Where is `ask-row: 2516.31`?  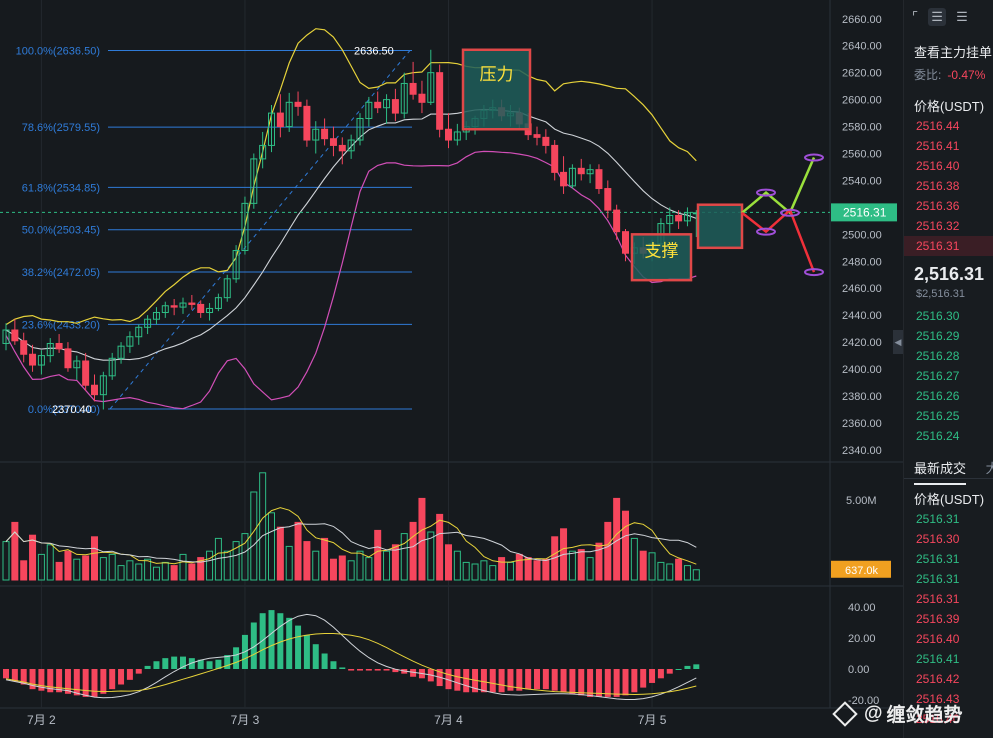
ask-row: 2516.31 is located at coordinates (948, 246).